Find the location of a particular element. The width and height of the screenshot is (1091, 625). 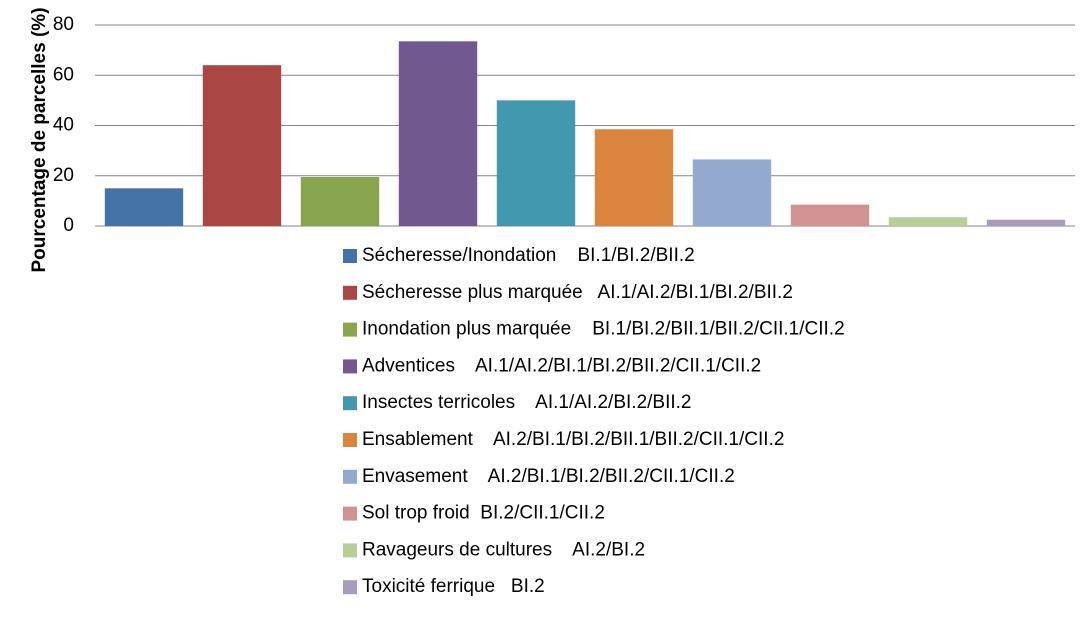

legend-label: Toxicité ferrique BI.2 is located at coordinates (453, 586).